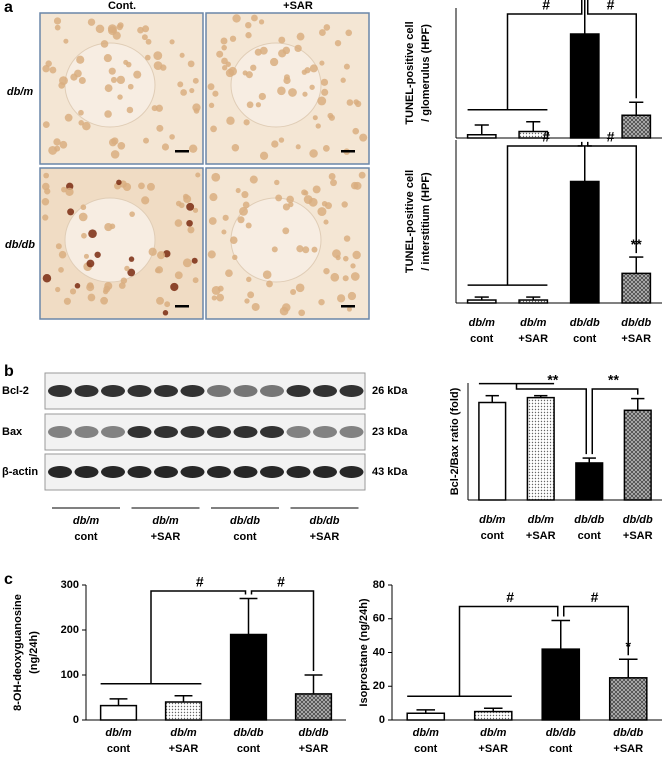  Describe the element at coordinates (426, 221) in the screenshot. I see `y-axis-label: / interstitium (HPF)` at that location.